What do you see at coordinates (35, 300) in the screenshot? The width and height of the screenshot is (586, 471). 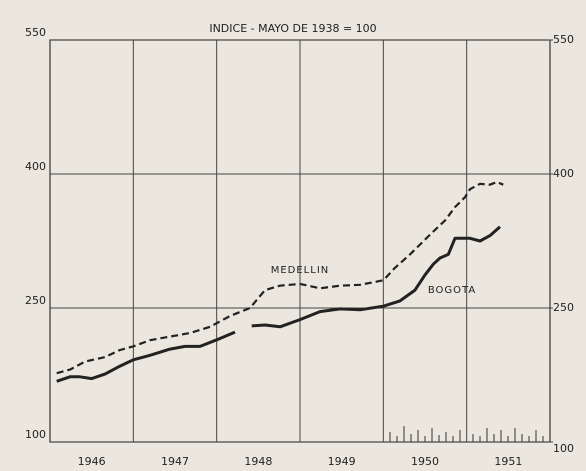 I see `y-tick-label: 250` at bounding box center [35, 300].